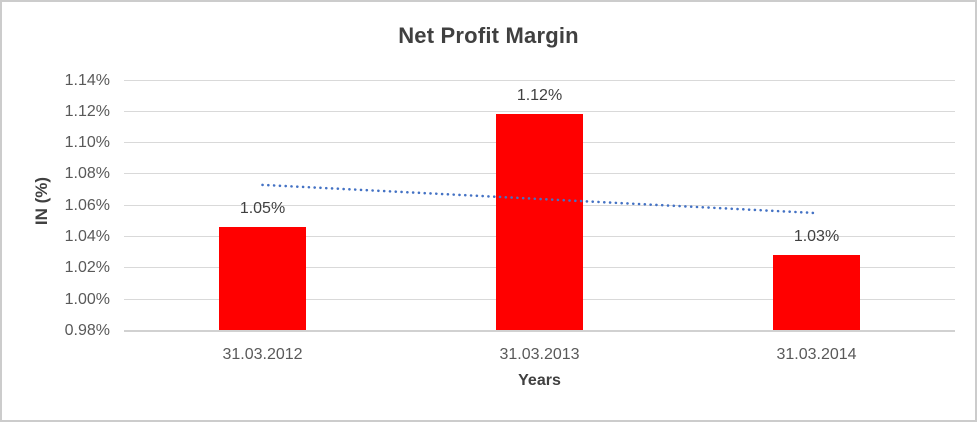 The width and height of the screenshot is (977, 422). I want to click on bar-data-label: 1.03%, so click(816, 237).